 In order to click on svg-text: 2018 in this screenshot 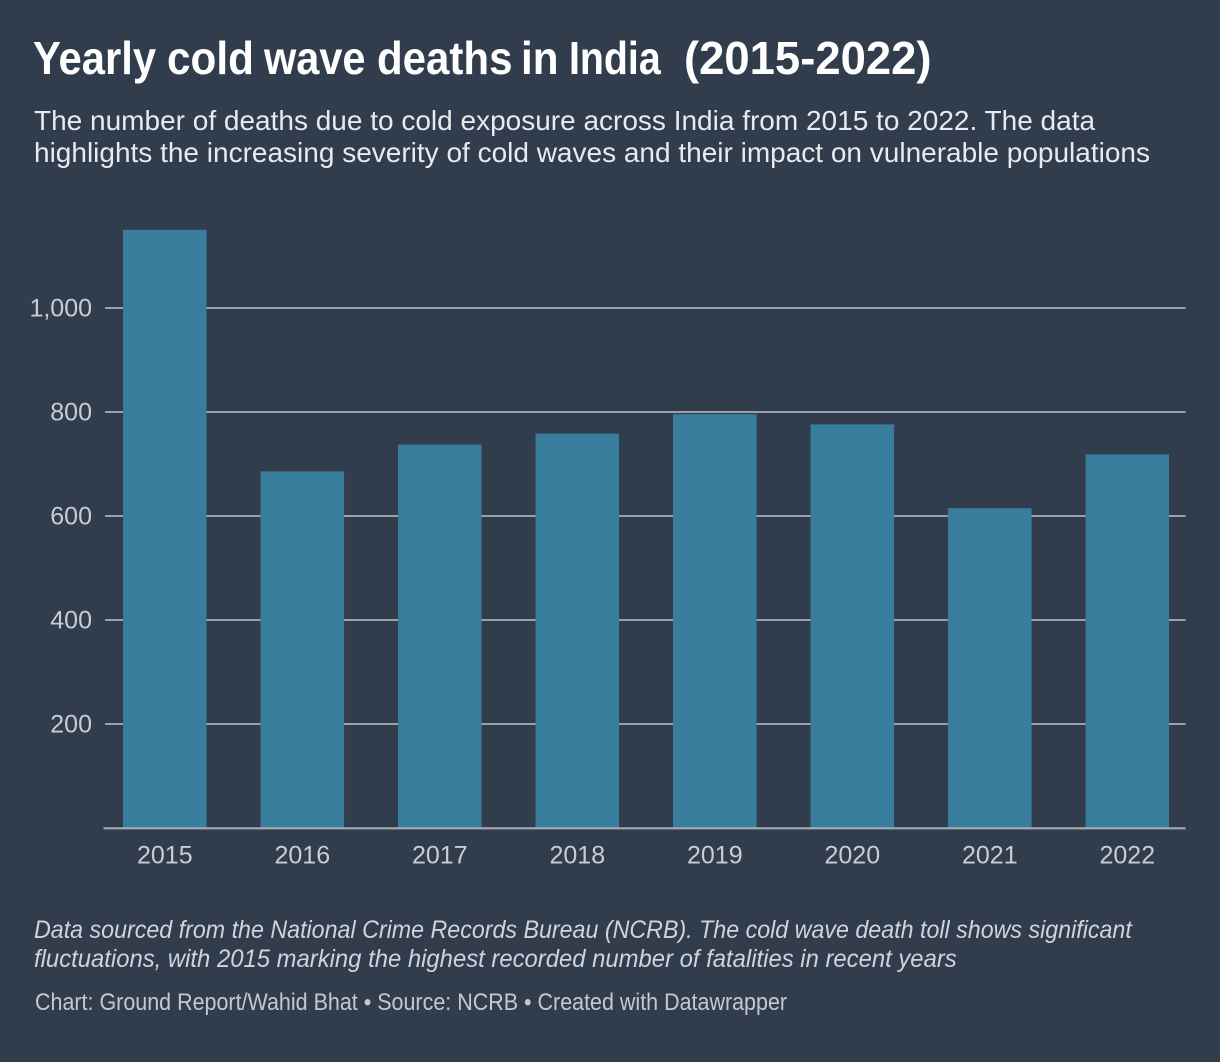, I will do `click(577, 856)`.